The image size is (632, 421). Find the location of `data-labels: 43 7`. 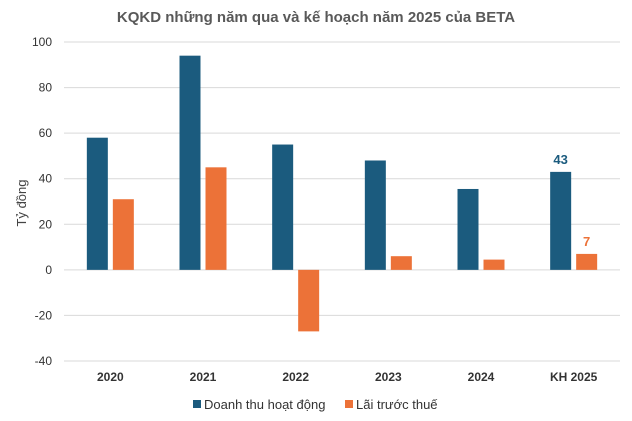

data-labels: 43 7 is located at coordinates (571, 200).